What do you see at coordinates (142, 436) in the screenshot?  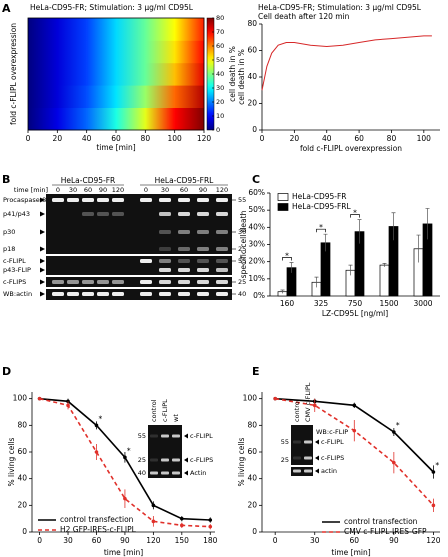 I see `marker-label: 55` at bounding box center [142, 436].